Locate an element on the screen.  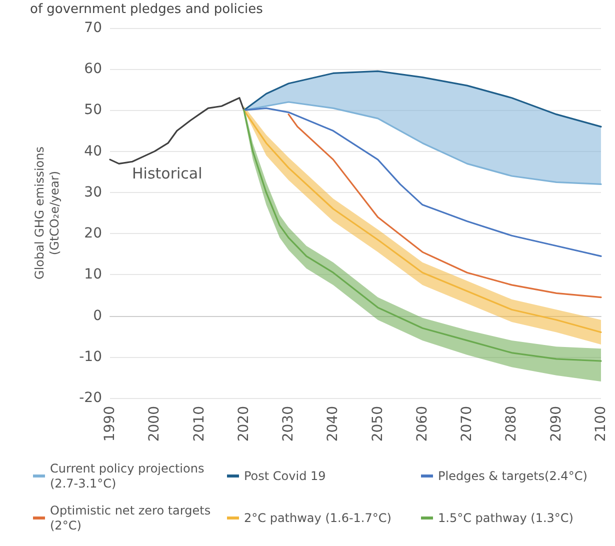
y-tick-label: -10 is located at coordinates (90, 356).